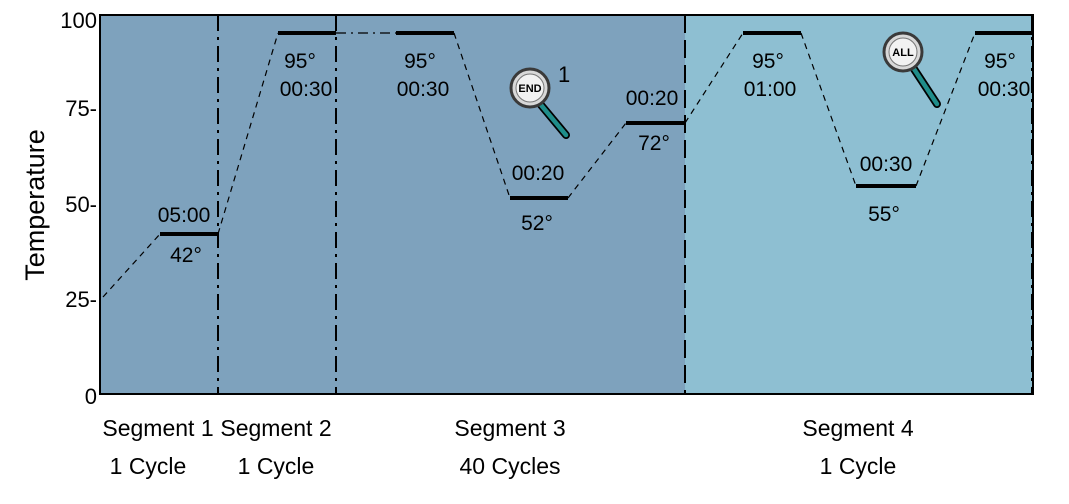 This screenshot has width=1069, height=504. What do you see at coordinates (184, 215) in the screenshot?
I see `step-1-time: 05:00` at bounding box center [184, 215].